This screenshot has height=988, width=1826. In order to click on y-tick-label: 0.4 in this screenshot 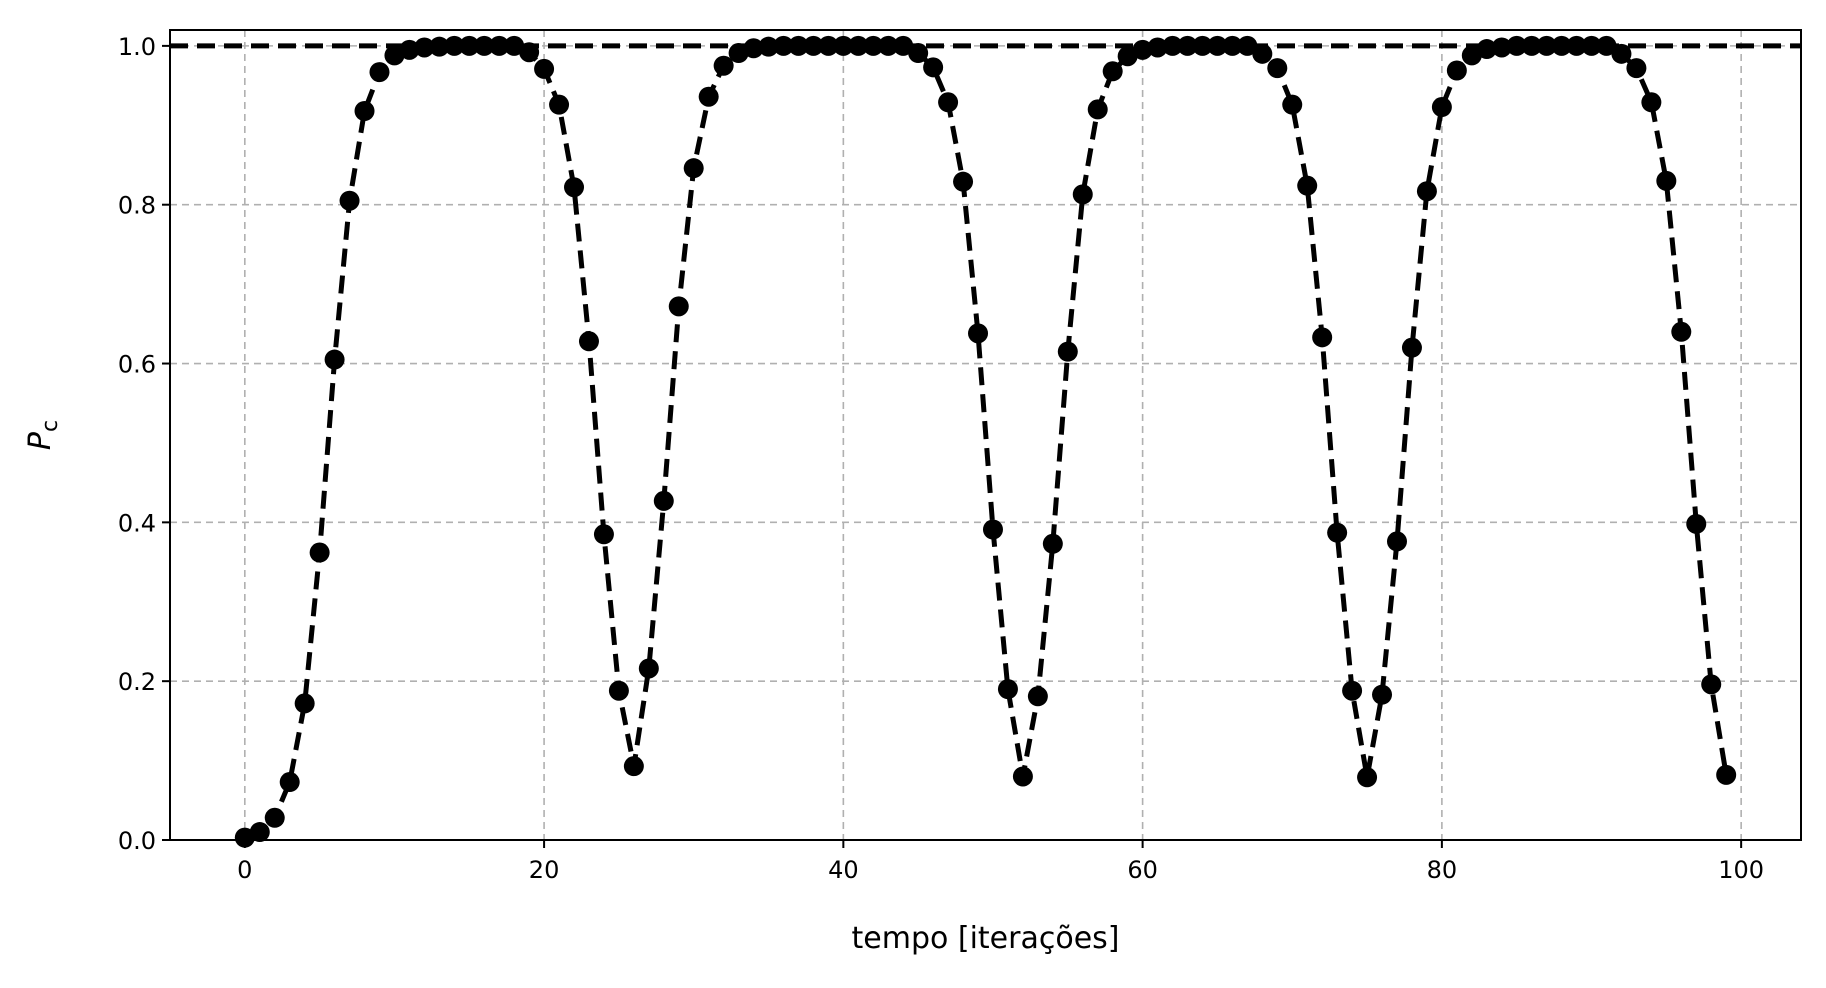, I will do `click(137, 523)`.